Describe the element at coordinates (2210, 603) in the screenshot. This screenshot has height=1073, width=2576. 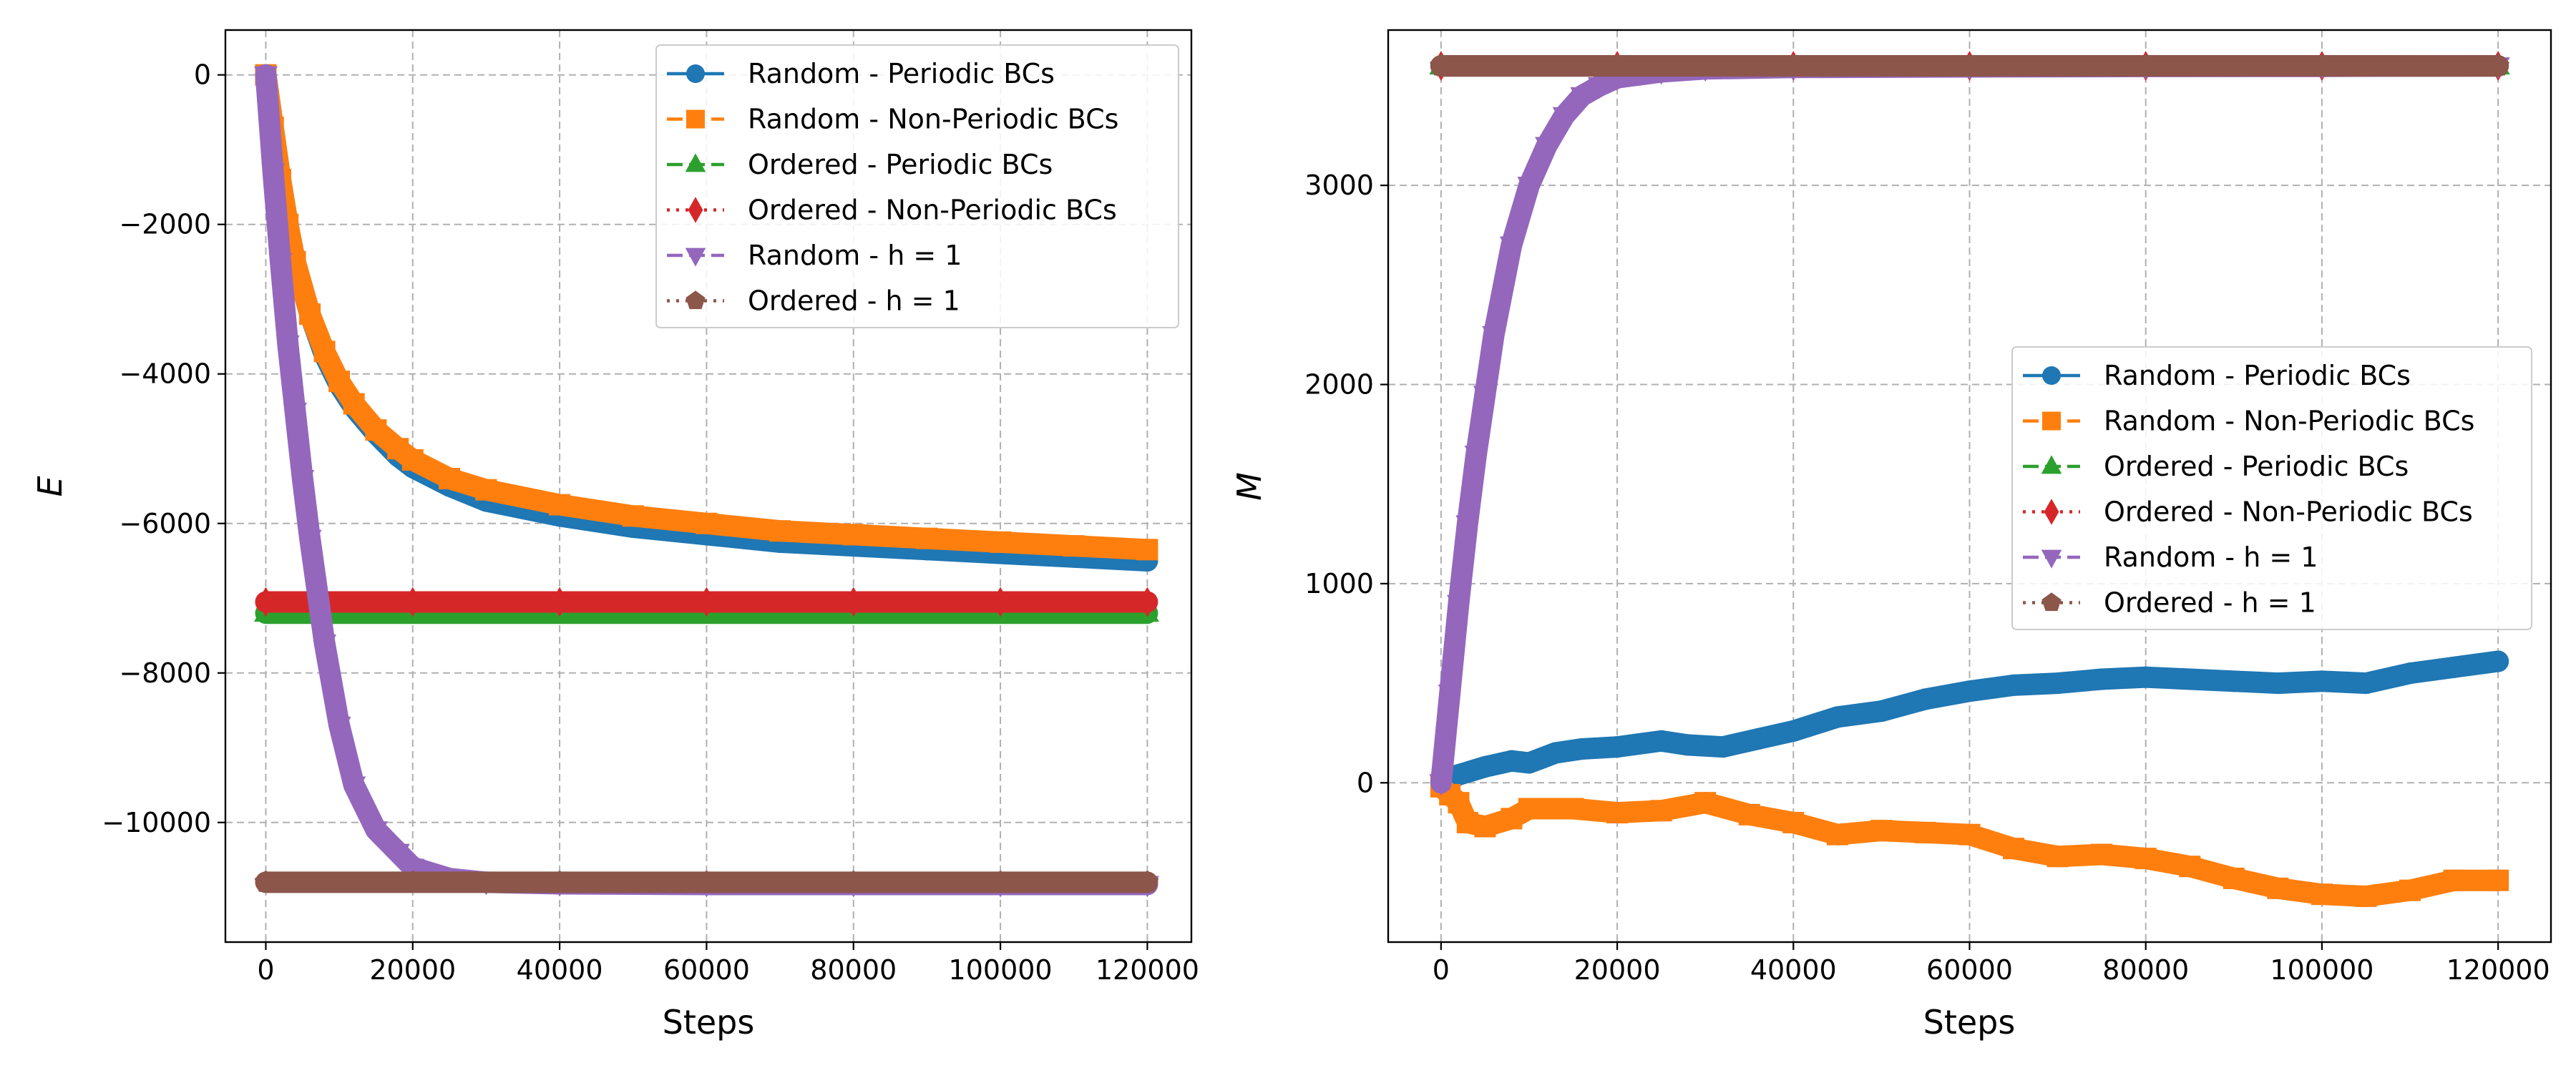
I see `legend-label: Ordered - h = 1` at that location.